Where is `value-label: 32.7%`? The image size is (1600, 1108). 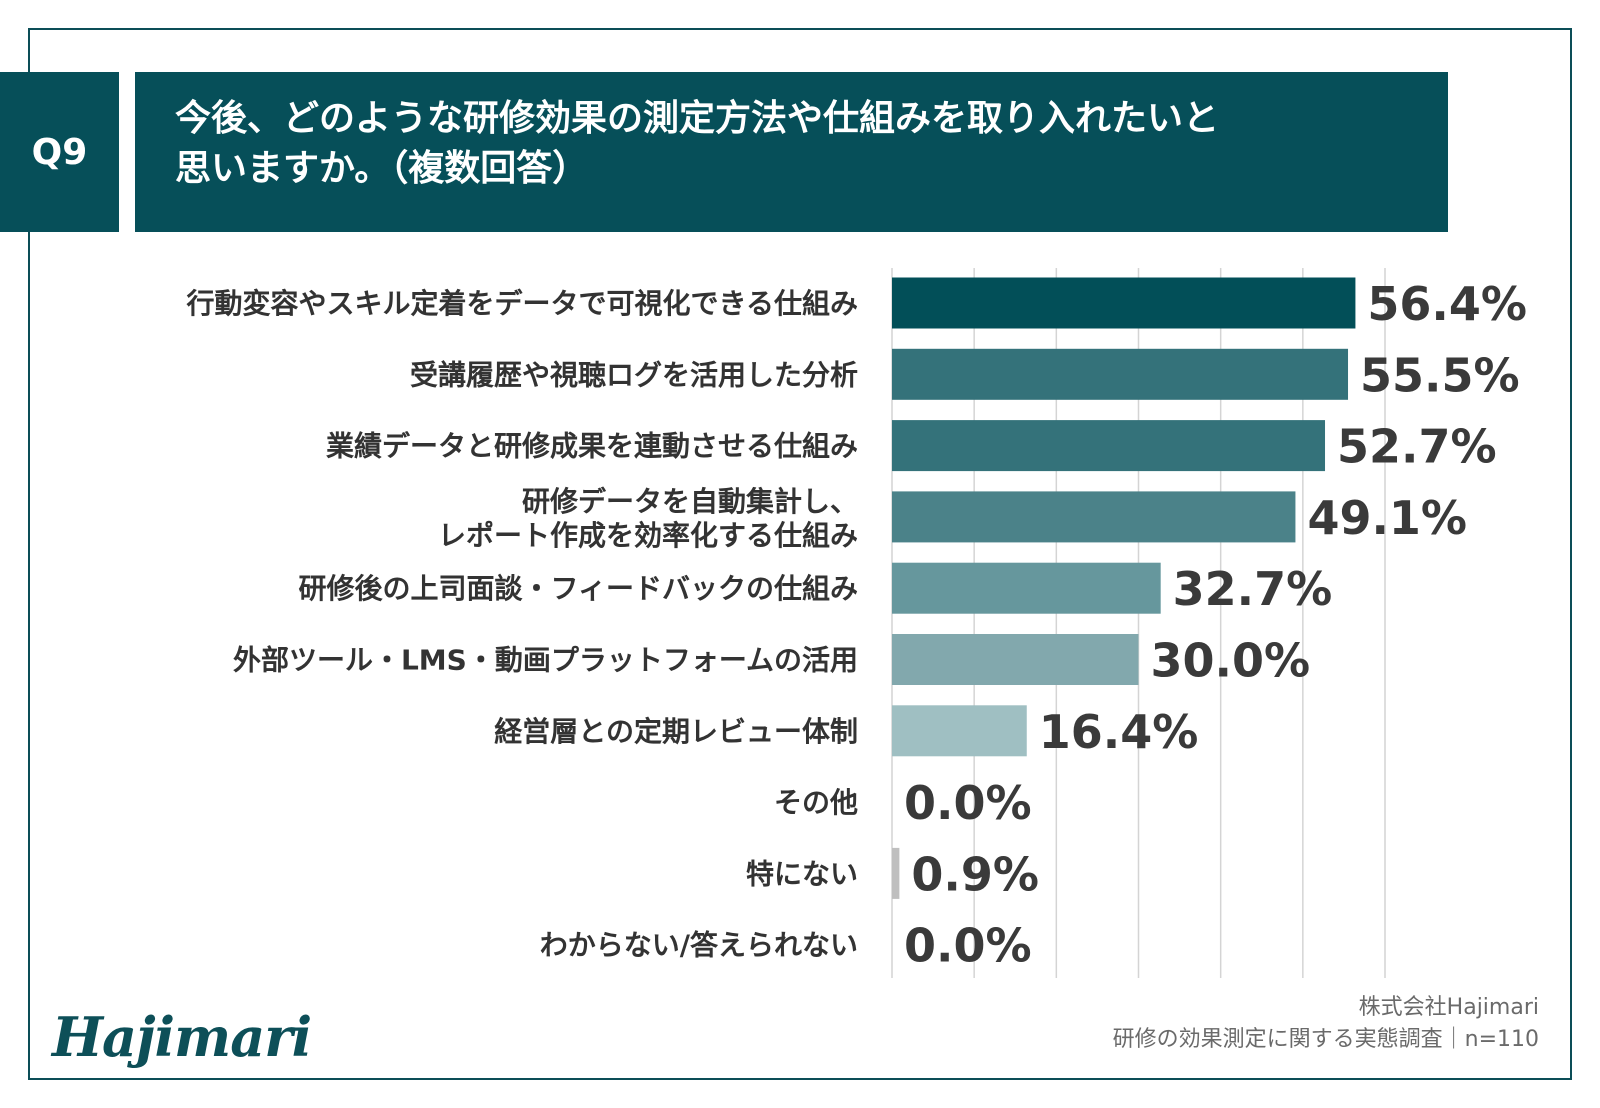
value-label: 32.7% is located at coordinates (1253, 589).